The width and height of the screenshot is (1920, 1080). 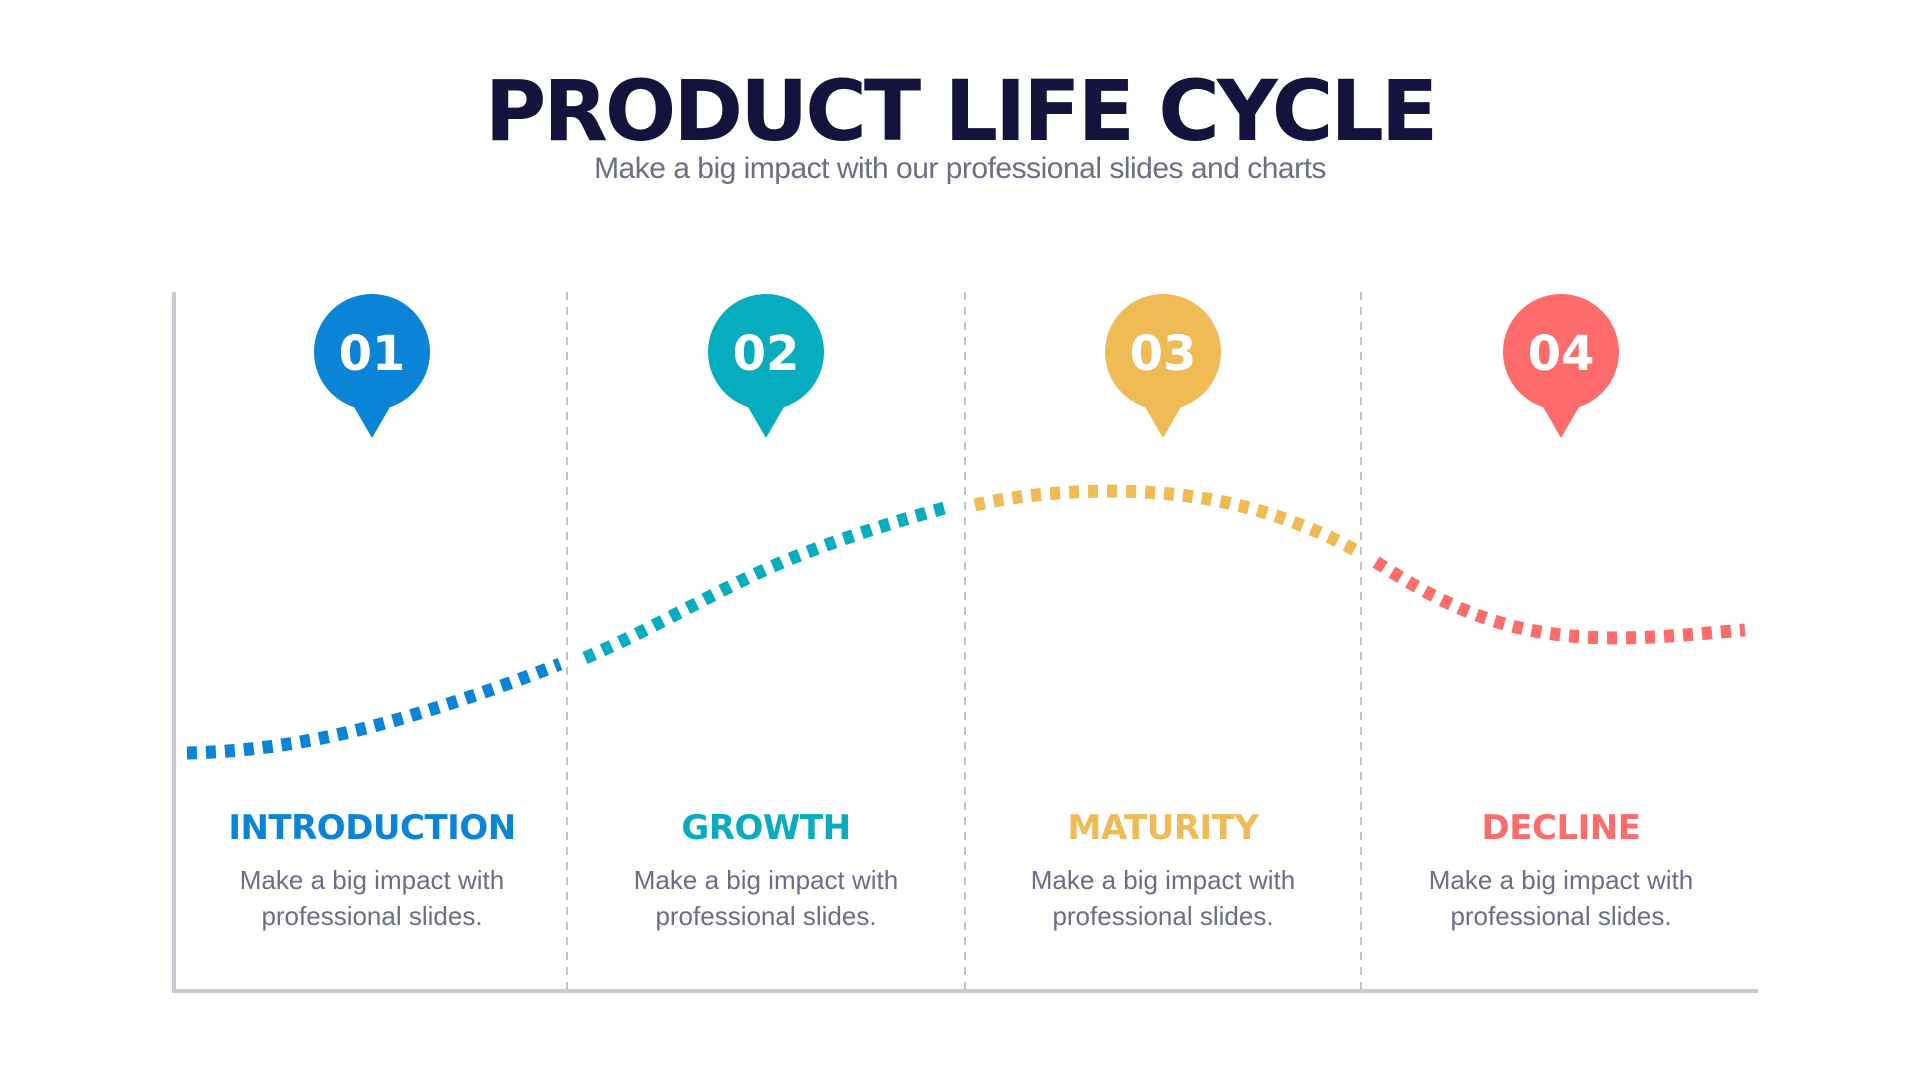 I want to click on stage-number: 04, so click(x=1561, y=354).